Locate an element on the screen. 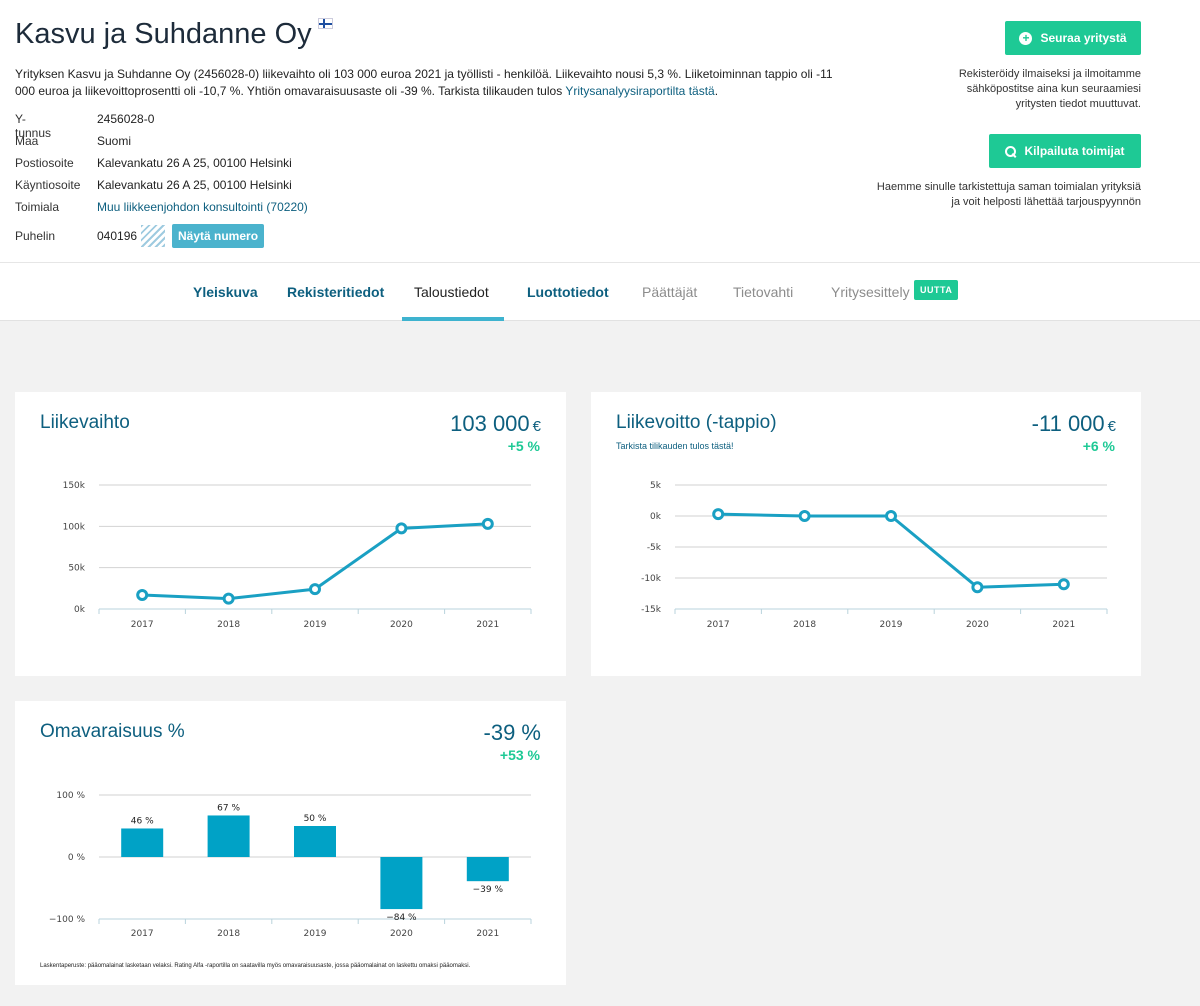  tab-rekisteritiedot: Rekisteritiedot is located at coordinates (336, 292).